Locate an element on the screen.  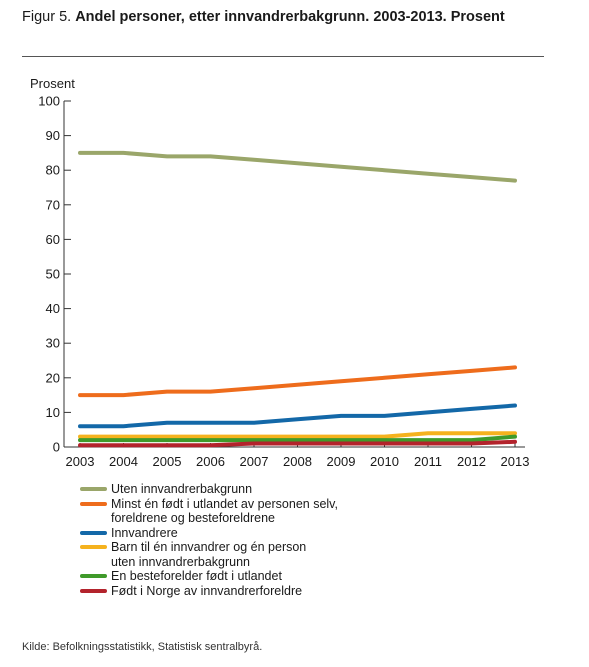
y-tick-label-100: 100 is located at coordinates (49, 101).